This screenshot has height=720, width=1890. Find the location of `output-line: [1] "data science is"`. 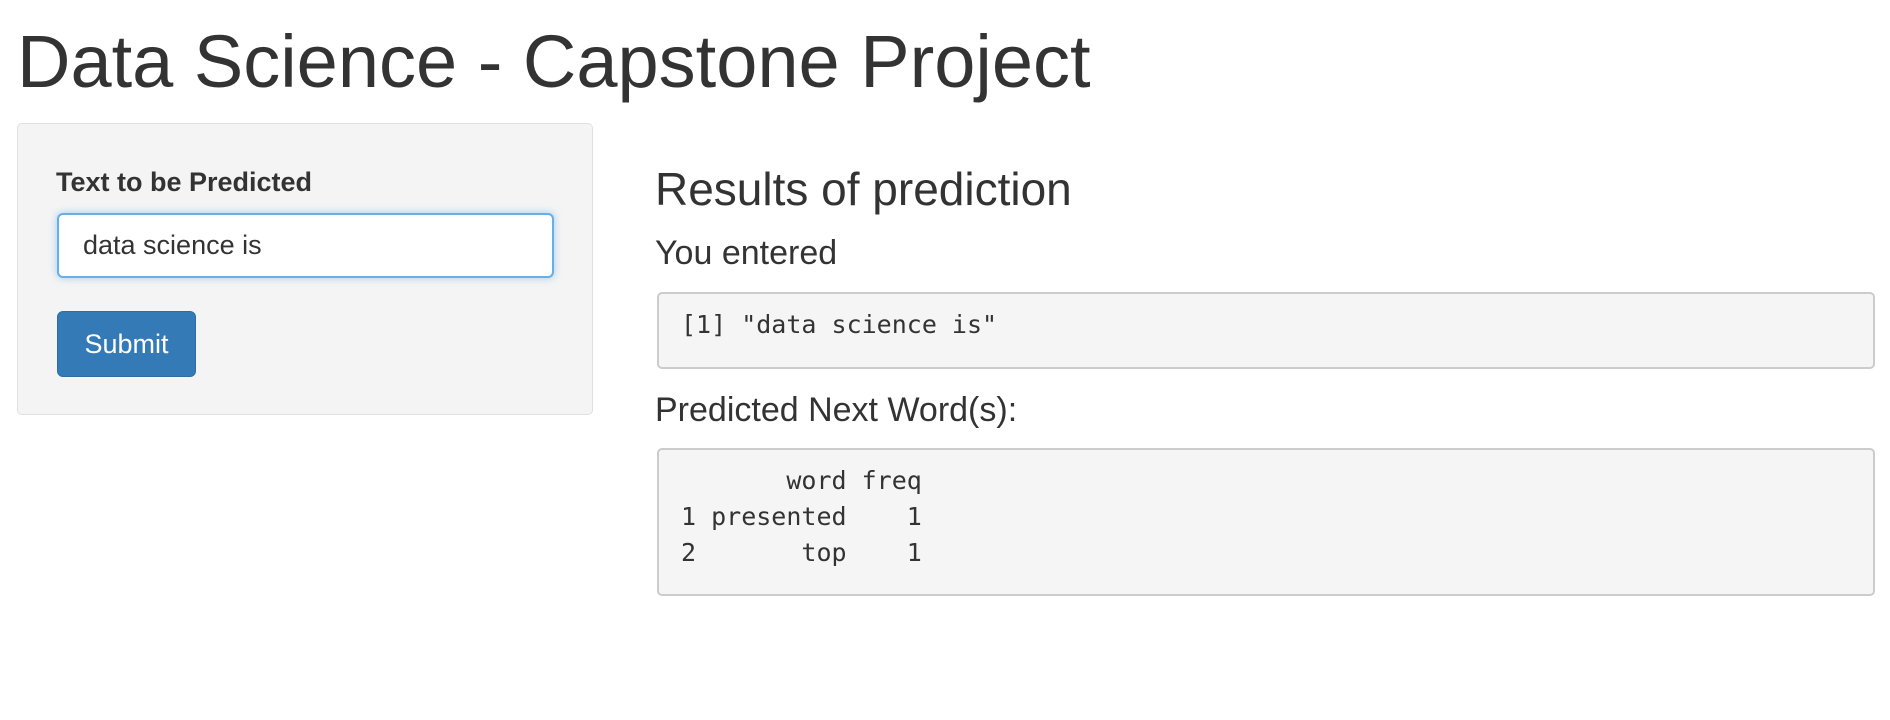

output-line: [1] "data science is" is located at coordinates (839, 324).